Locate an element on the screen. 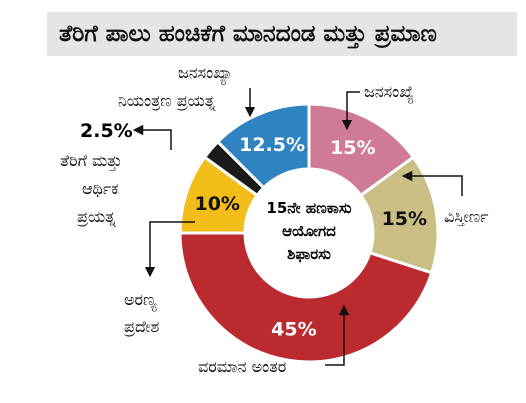  leader-line-tax is located at coordinates (152, 137).